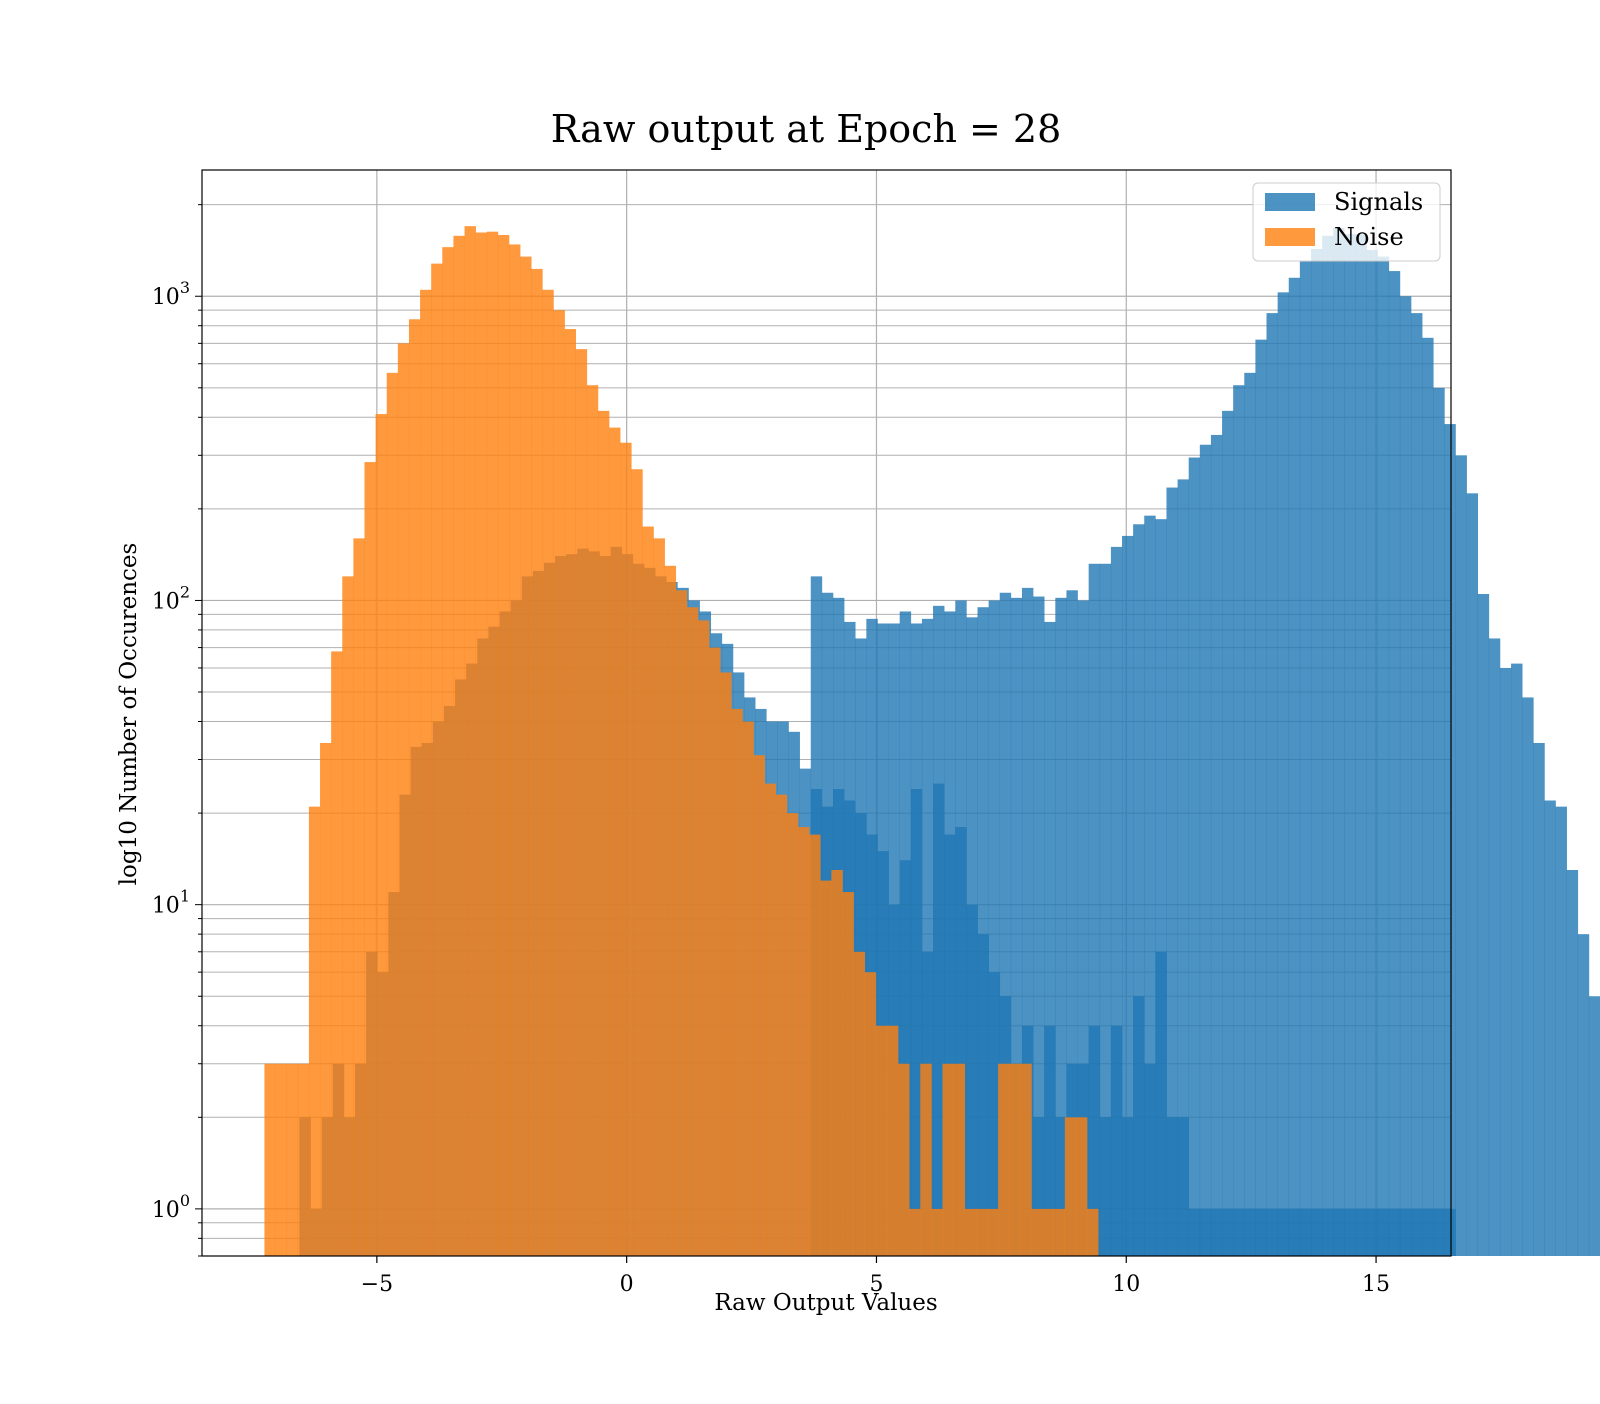 The image size is (1600, 1404). I want to click on legend-label-noise: Noise, so click(1369, 237).